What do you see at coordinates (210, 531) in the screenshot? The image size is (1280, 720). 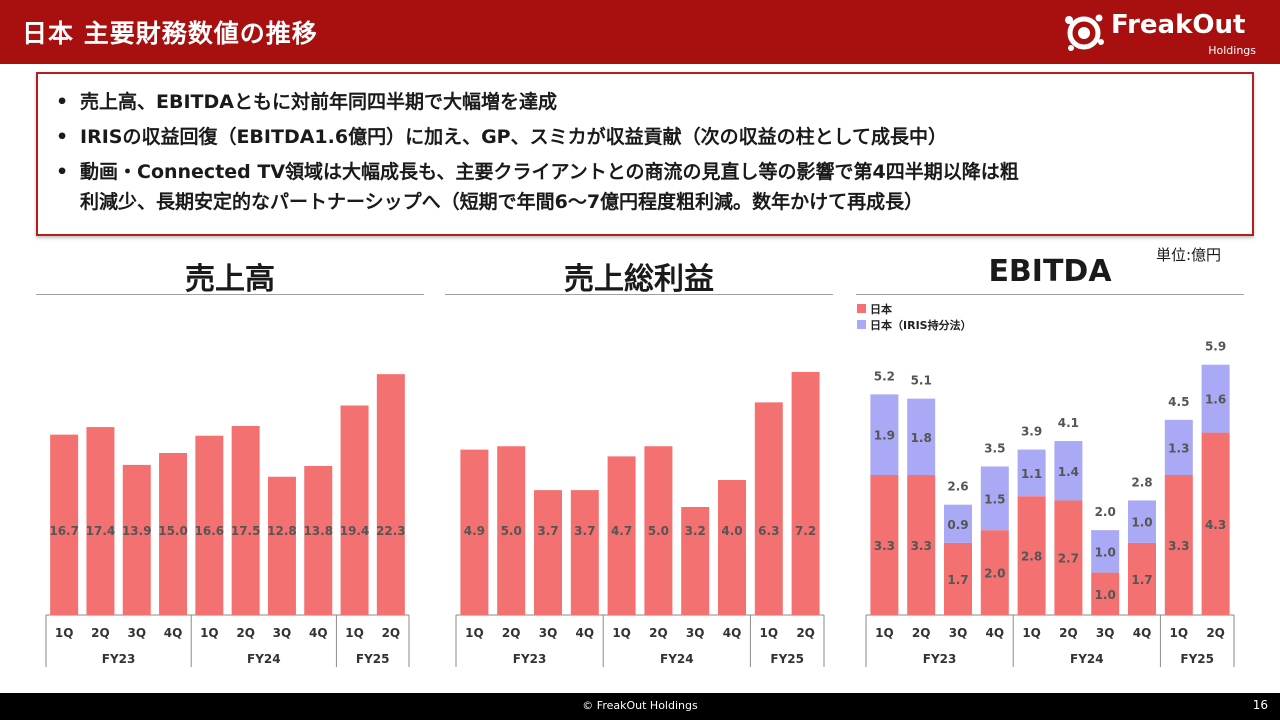 I see `data-label: 16.6` at bounding box center [210, 531].